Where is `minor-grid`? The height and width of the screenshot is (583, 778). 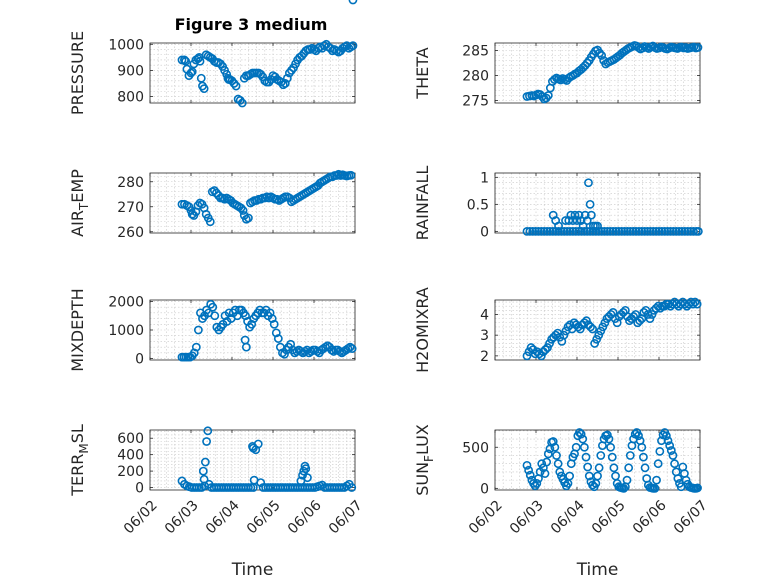
minor-grid is located at coordinates (252, 73).